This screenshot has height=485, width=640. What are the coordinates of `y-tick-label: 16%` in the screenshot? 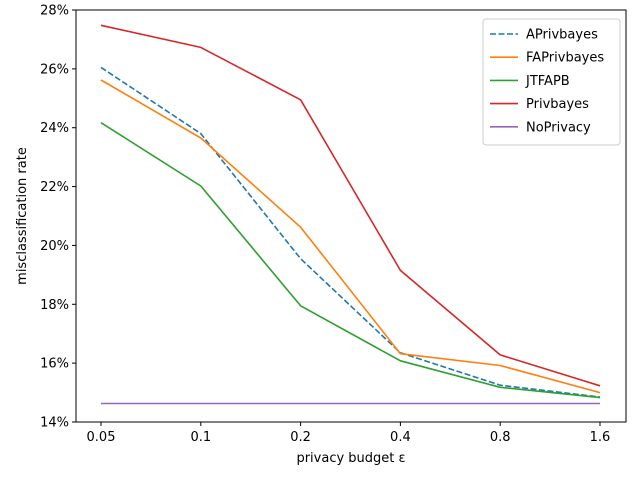 It's located at (54, 364).